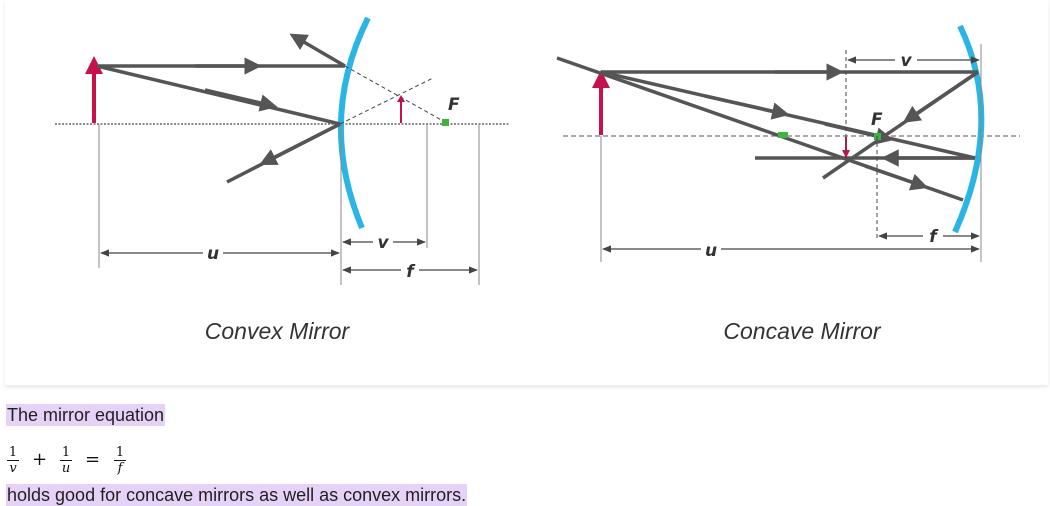 The image size is (1050, 506). I want to click on convex-focus-point, so click(445, 122).